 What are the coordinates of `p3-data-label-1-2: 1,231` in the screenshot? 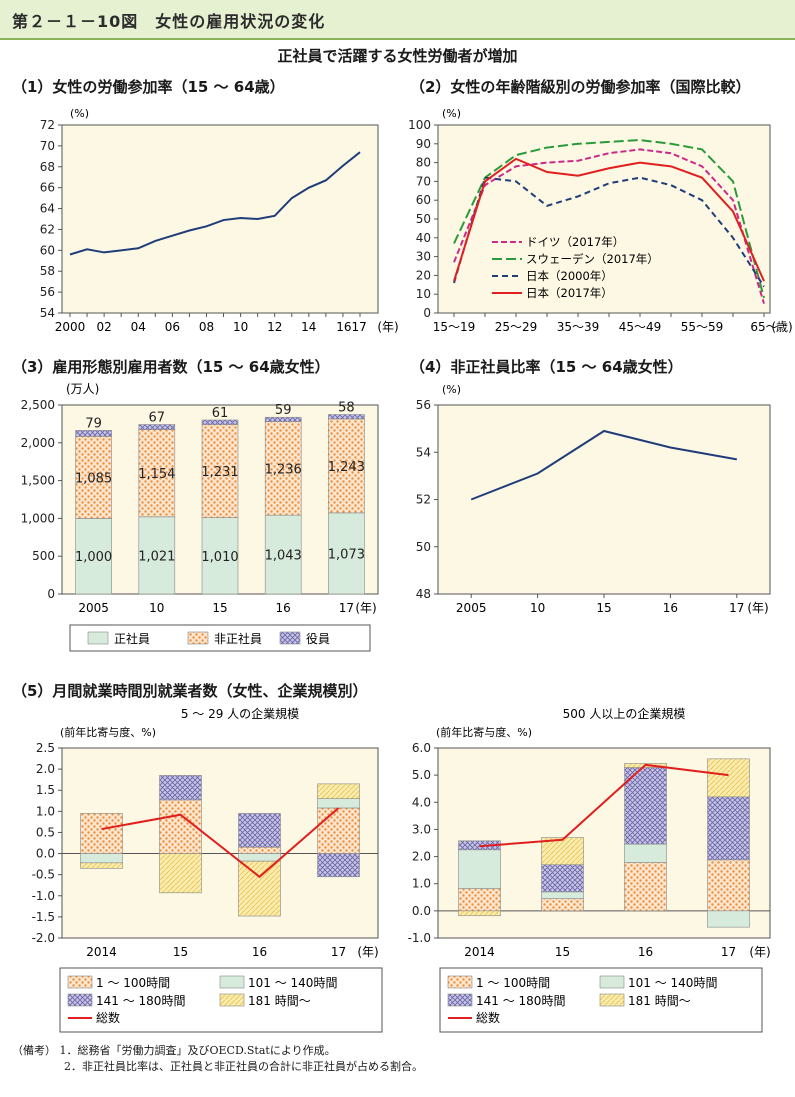 It's located at (219, 472).